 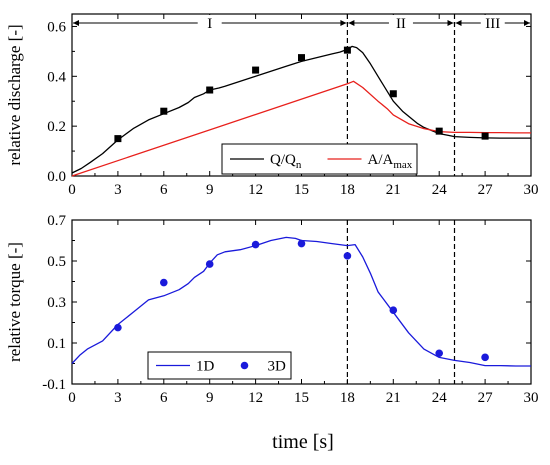 What do you see at coordinates (56, 303) in the screenshot?
I see `y-tick-label: 0.3` at bounding box center [56, 303].